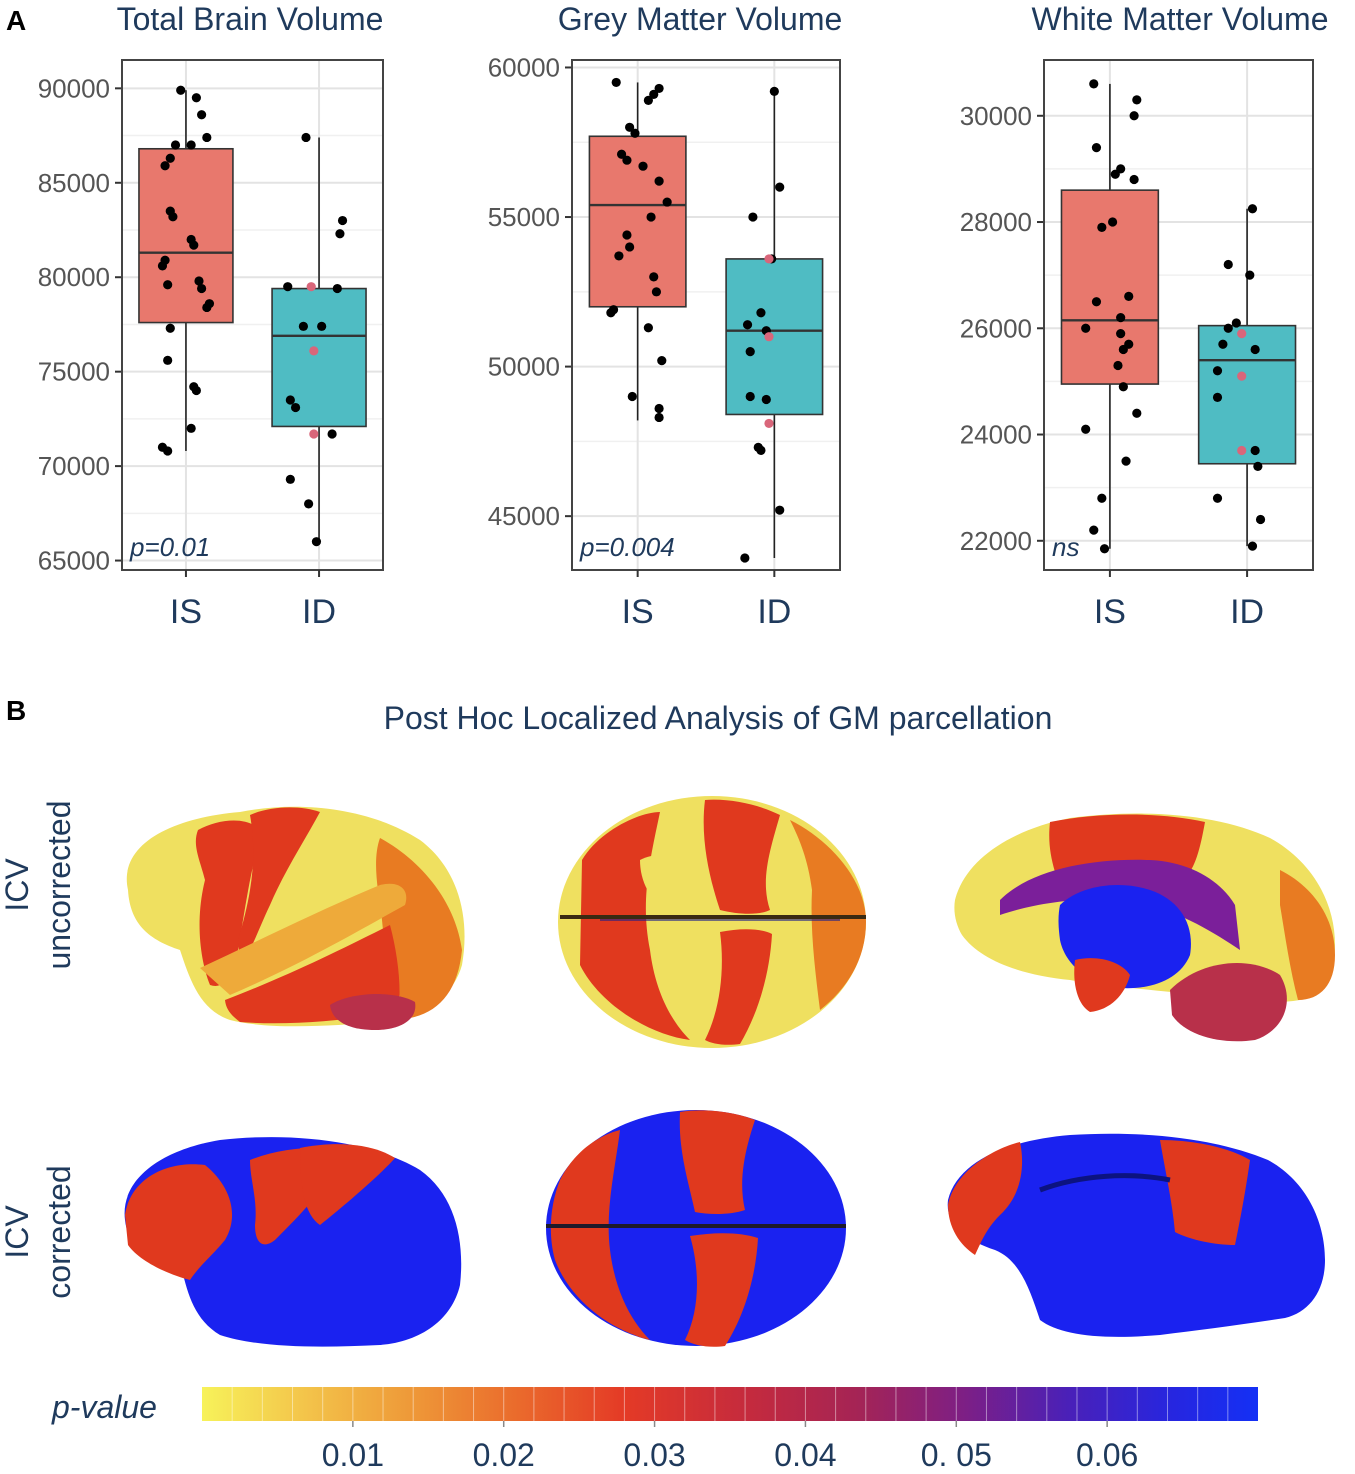 The height and width of the screenshot is (1474, 1355). Describe the element at coordinates (1065, 547) in the screenshot. I see `significance-annotation: ns` at that location.